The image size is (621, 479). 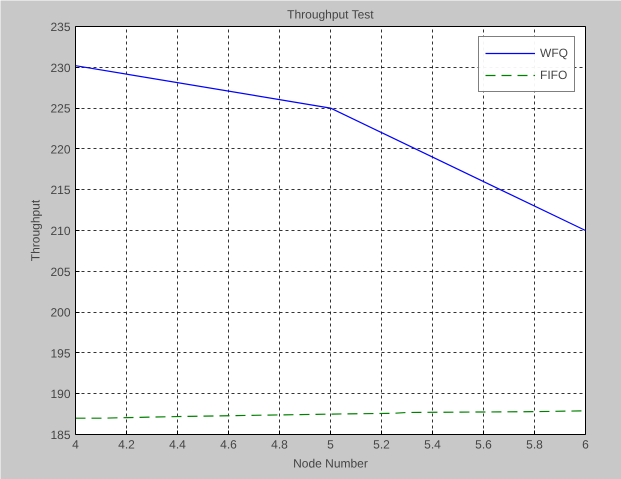 What do you see at coordinates (433, 445) in the screenshot?
I see `x-tick-label: 5.4` at bounding box center [433, 445].